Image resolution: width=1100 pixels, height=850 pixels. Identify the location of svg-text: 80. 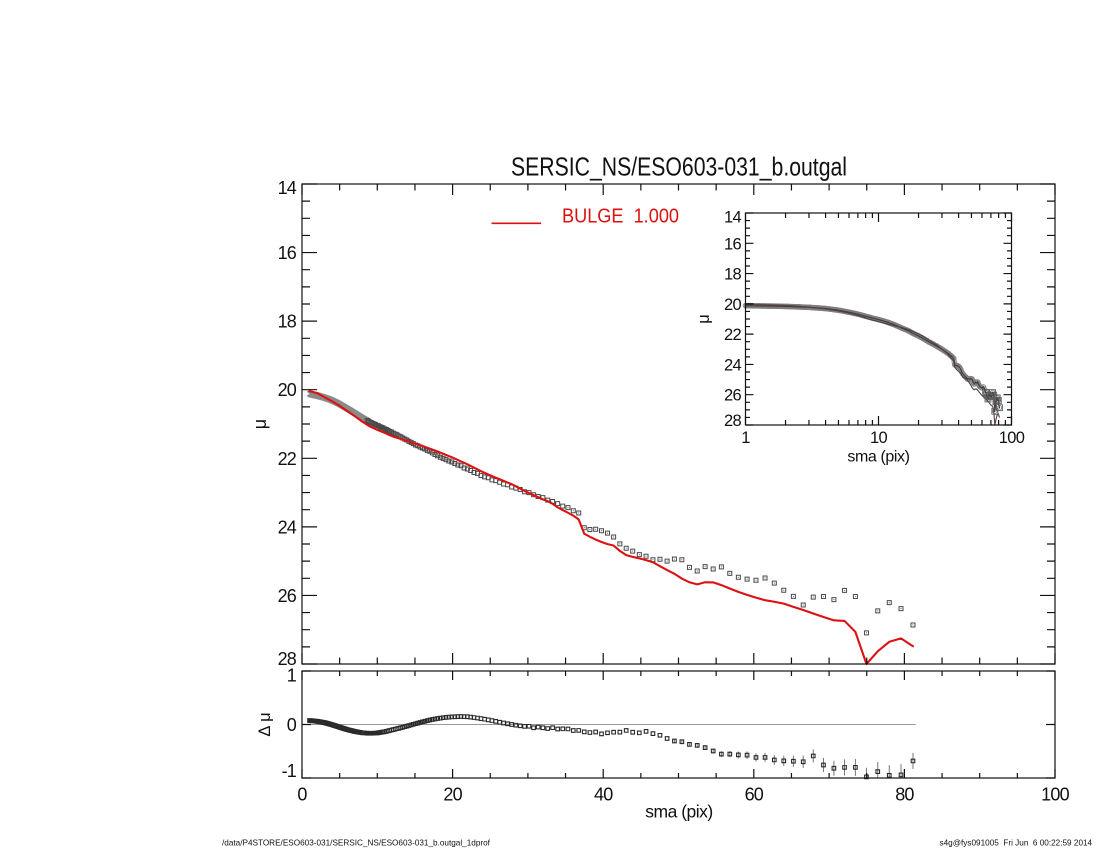
(904, 795).